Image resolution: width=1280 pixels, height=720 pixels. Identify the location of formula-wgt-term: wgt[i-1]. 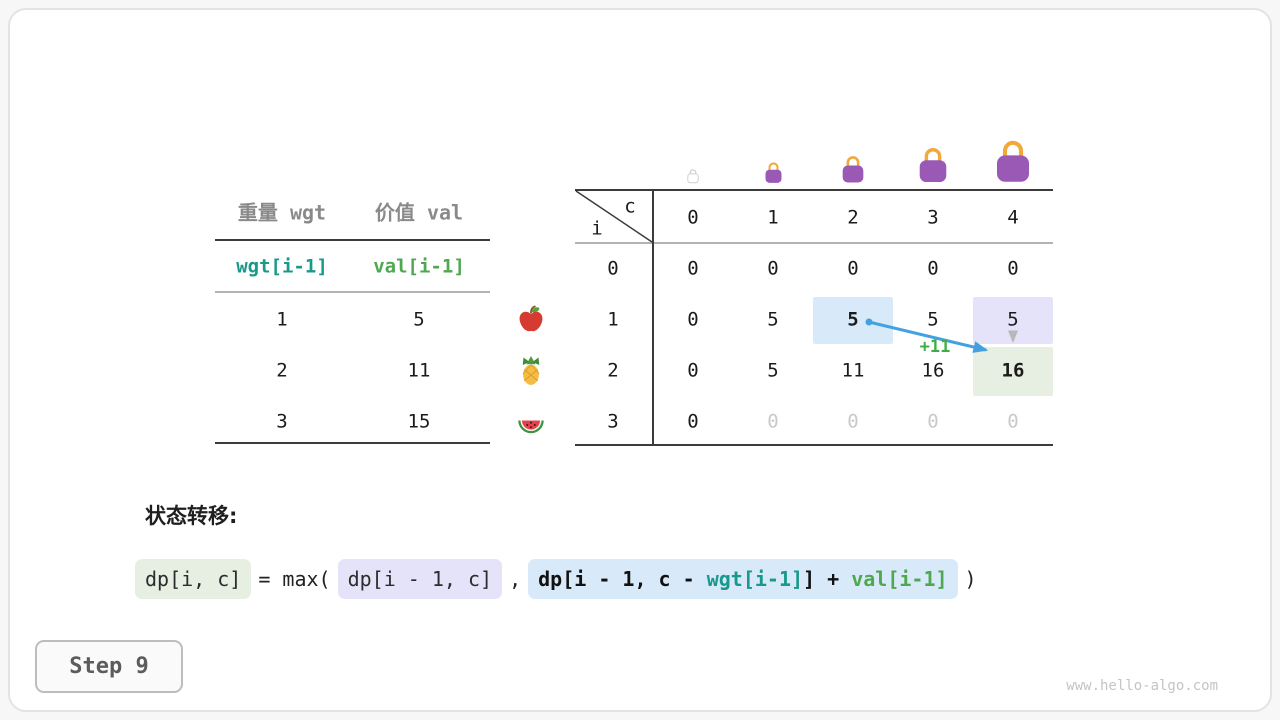
(755, 579).